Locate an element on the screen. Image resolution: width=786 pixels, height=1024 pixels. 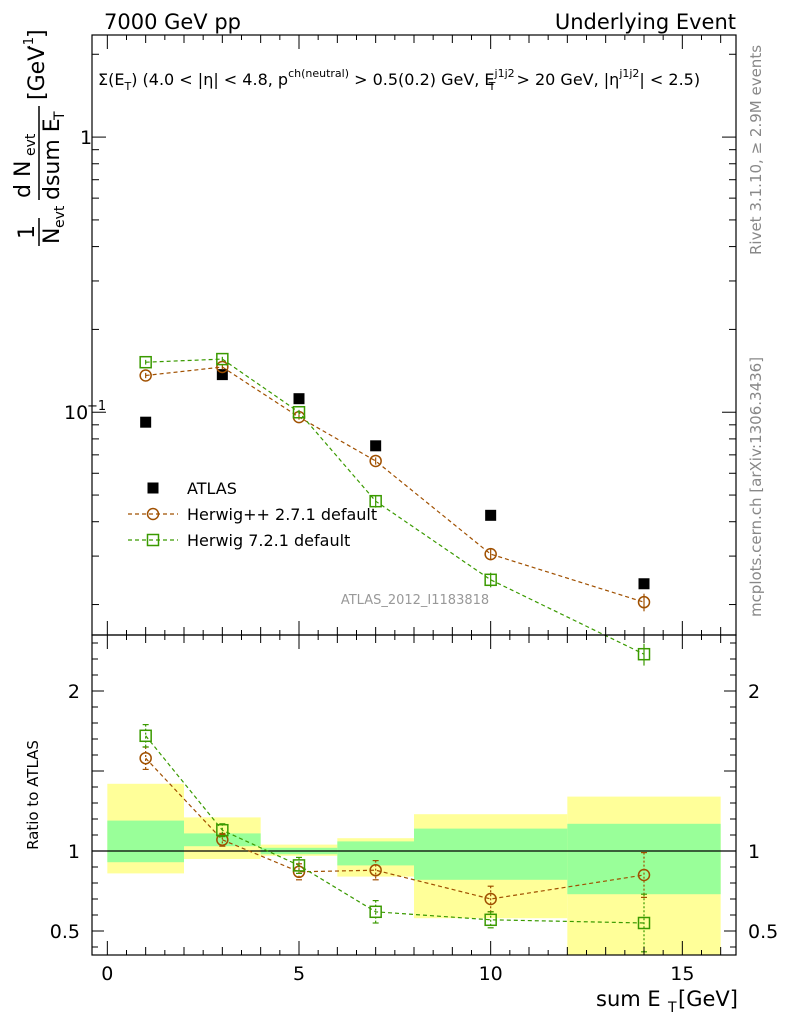
header-left: 7000 GeV pp is located at coordinates (172, 22).